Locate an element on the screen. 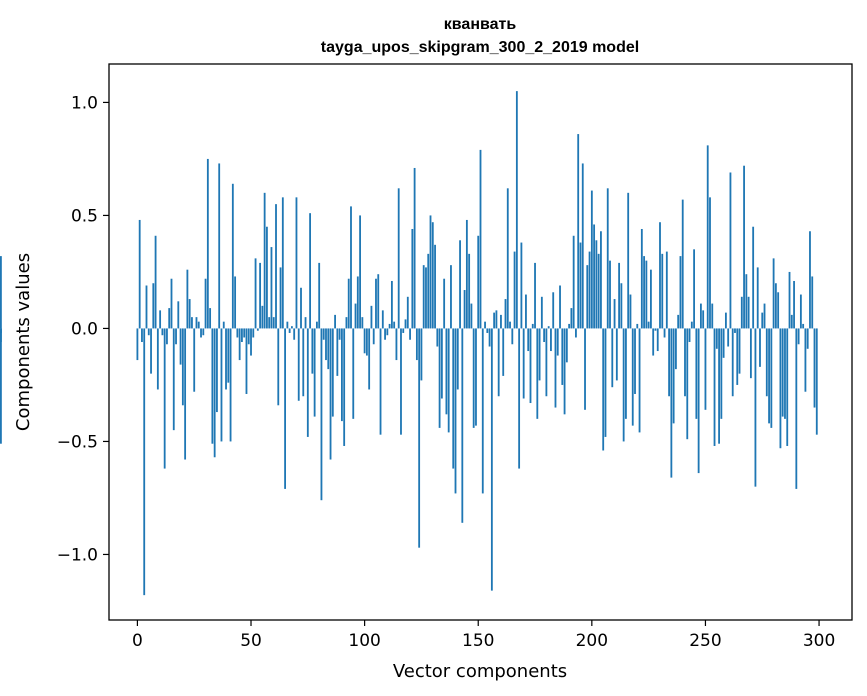 The height and width of the screenshot is (696, 867). x-axis-ticks: 0 50 100 150 200 250 300 is located at coordinates (483, 635).